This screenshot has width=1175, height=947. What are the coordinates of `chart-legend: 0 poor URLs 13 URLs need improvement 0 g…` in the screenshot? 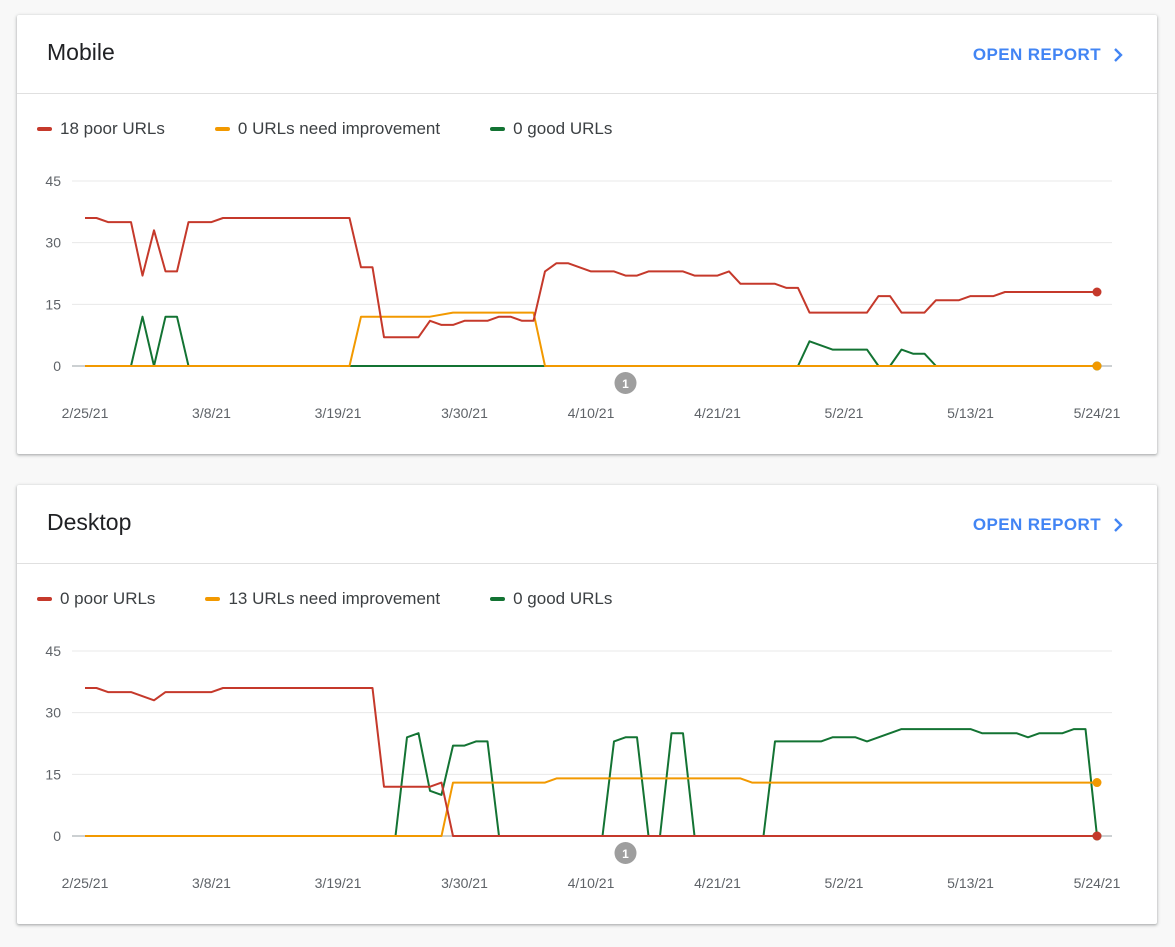 It's located at (349, 599).